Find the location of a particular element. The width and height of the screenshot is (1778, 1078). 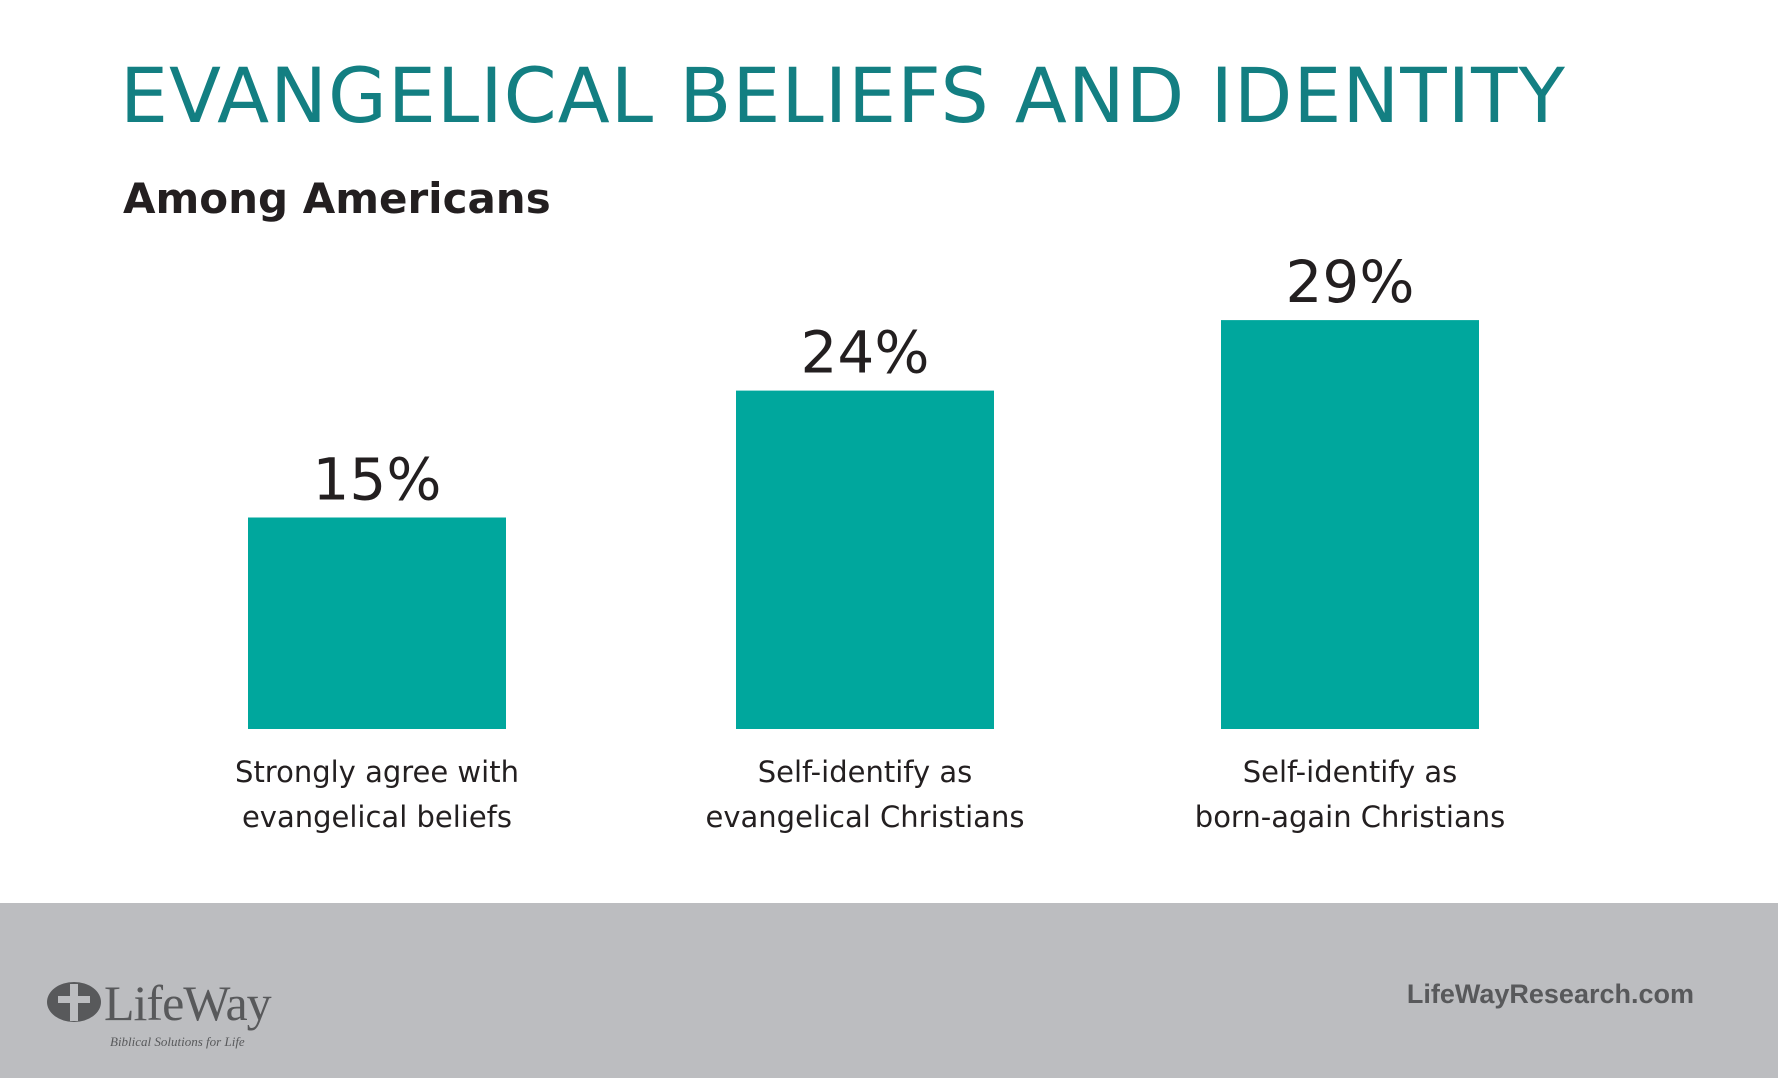

lifeway-logo: LifeWay Biblical Solutions for Life is located at coordinates (196, 1023).